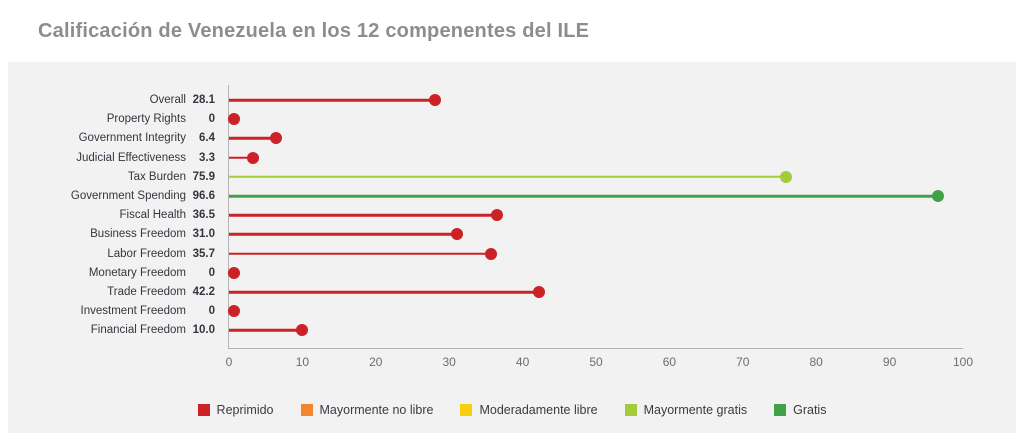 The width and height of the screenshot is (1024, 440). Describe the element at coordinates (203, 330) in the screenshot. I see `value-label: 10.0` at that location.